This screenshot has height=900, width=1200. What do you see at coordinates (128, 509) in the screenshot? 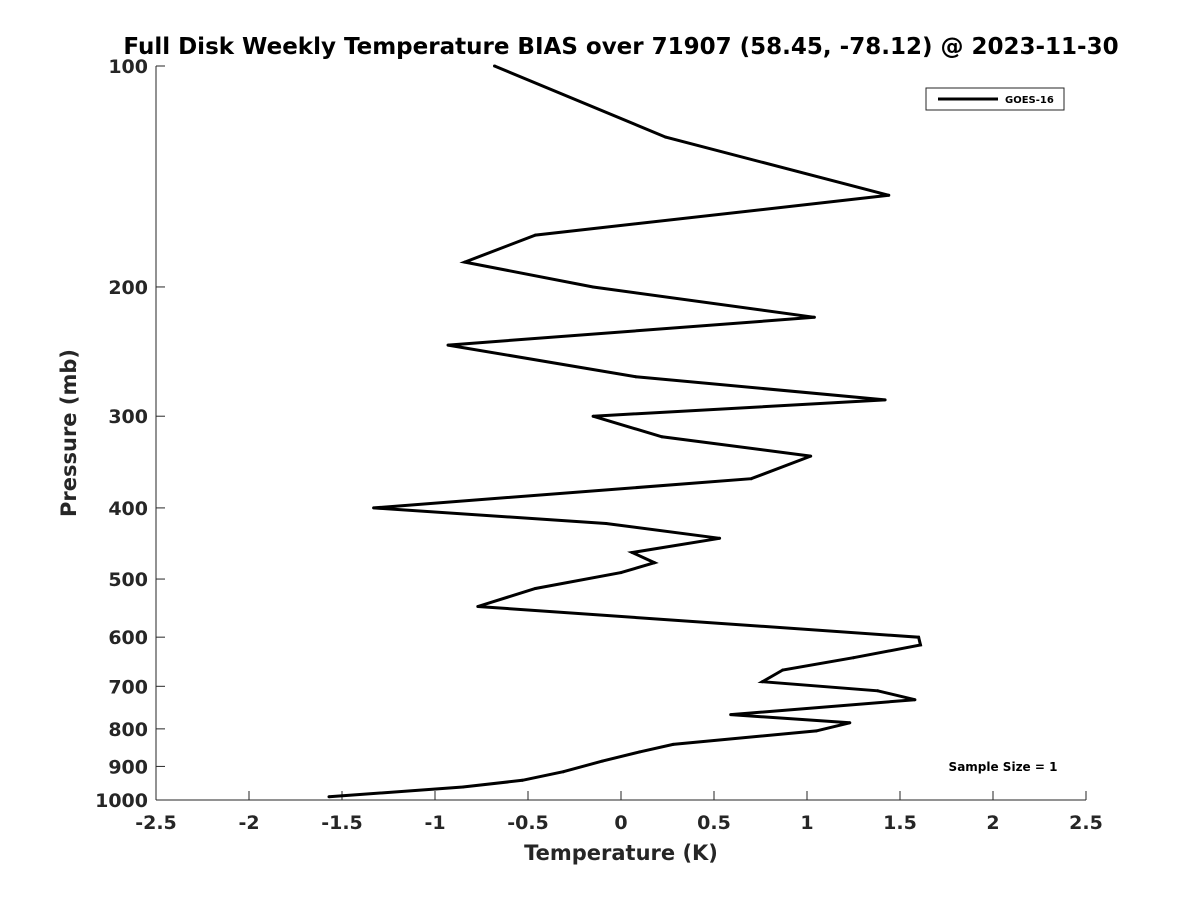
I see `y-tick-label: 400` at bounding box center [128, 509].